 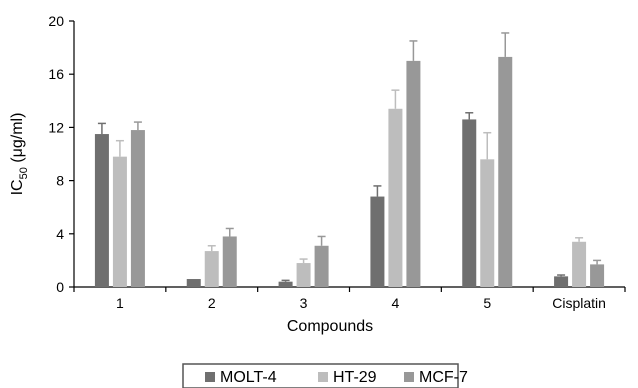 What do you see at coordinates (120, 303) in the screenshot?
I see `x-tick-label: 1` at bounding box center [120, 303].